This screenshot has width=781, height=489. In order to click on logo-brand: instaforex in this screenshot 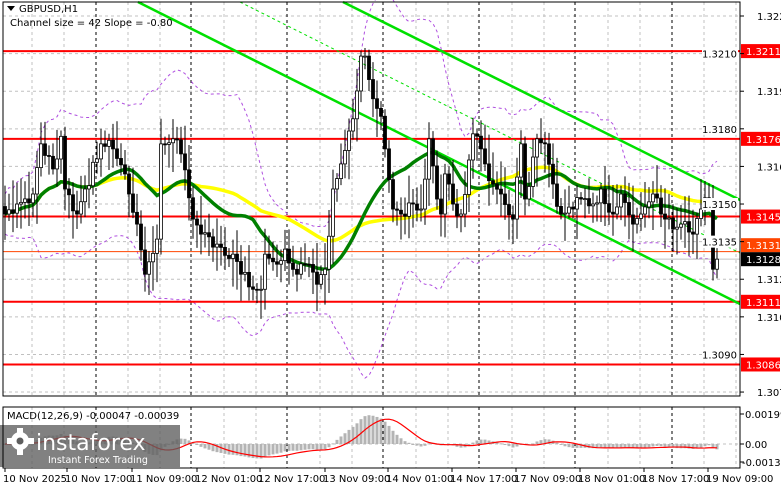, I will do `click(91, 443)`.